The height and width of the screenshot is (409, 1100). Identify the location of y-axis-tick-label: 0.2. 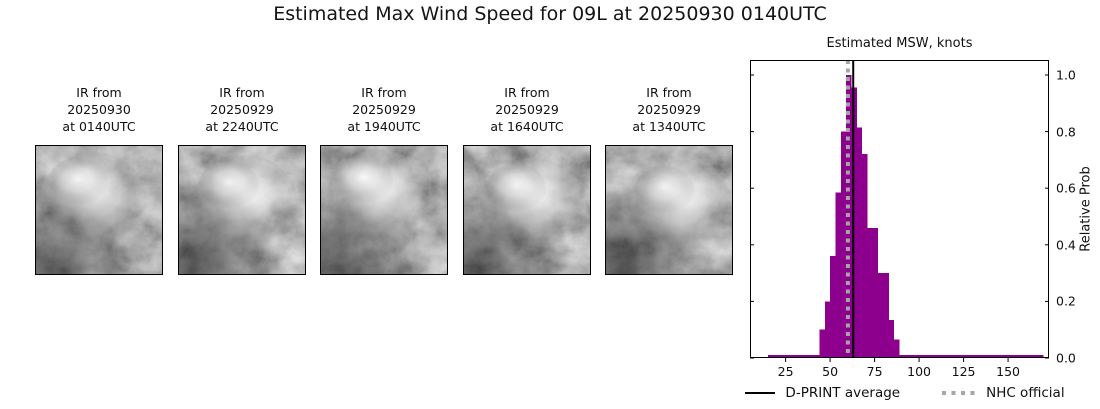
(1066, 301).